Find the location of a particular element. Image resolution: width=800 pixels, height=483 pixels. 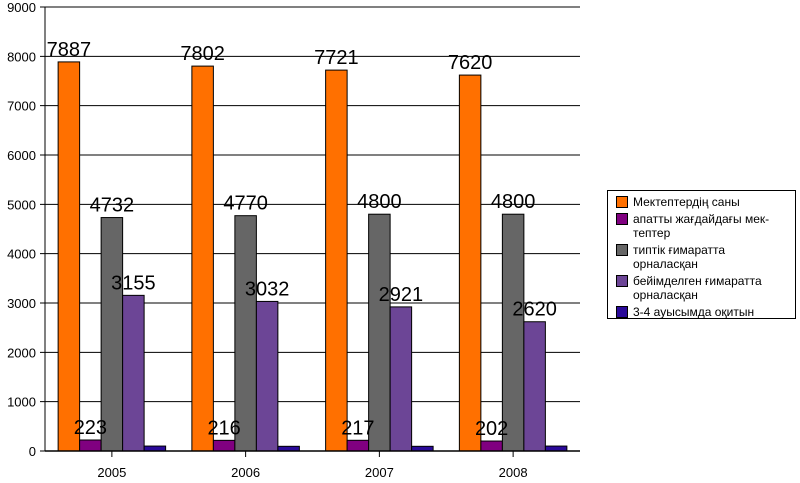

data-label: 2620 is located at coordinates (534, 310).